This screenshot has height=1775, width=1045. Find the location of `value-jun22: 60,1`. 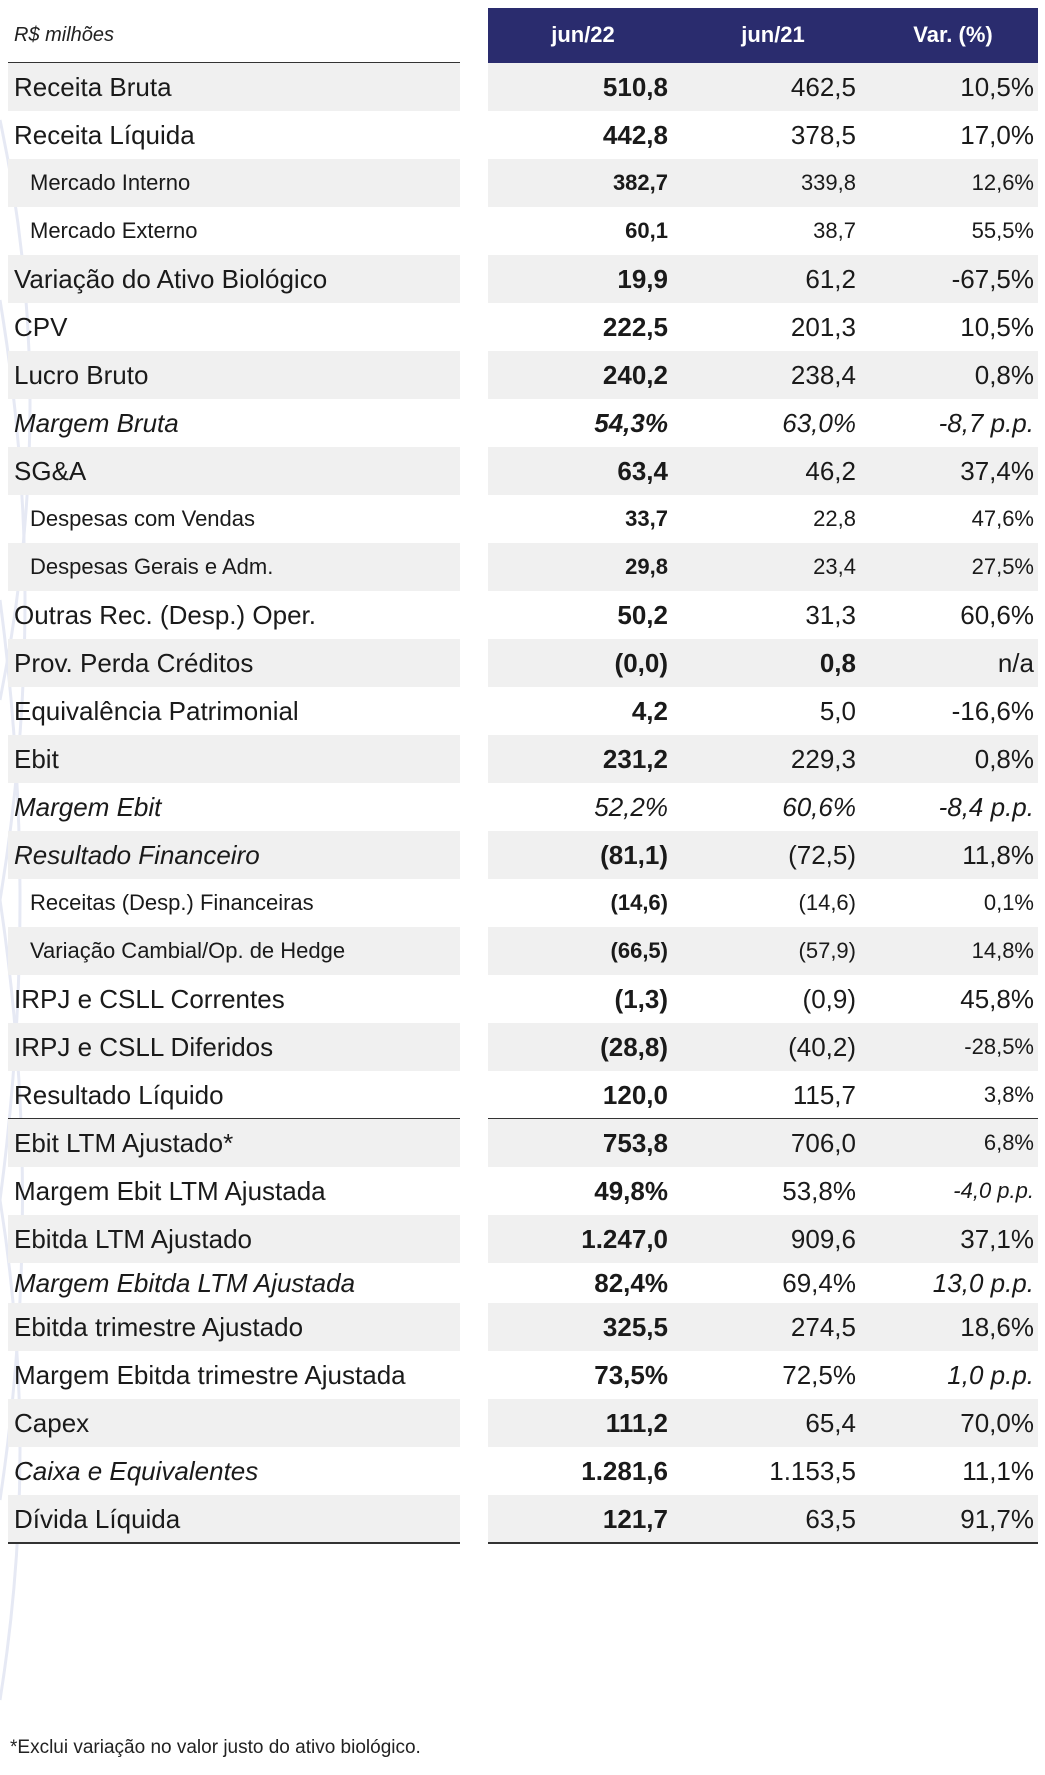

value-jun22: 60,1 is located at coordinates (646, 230).